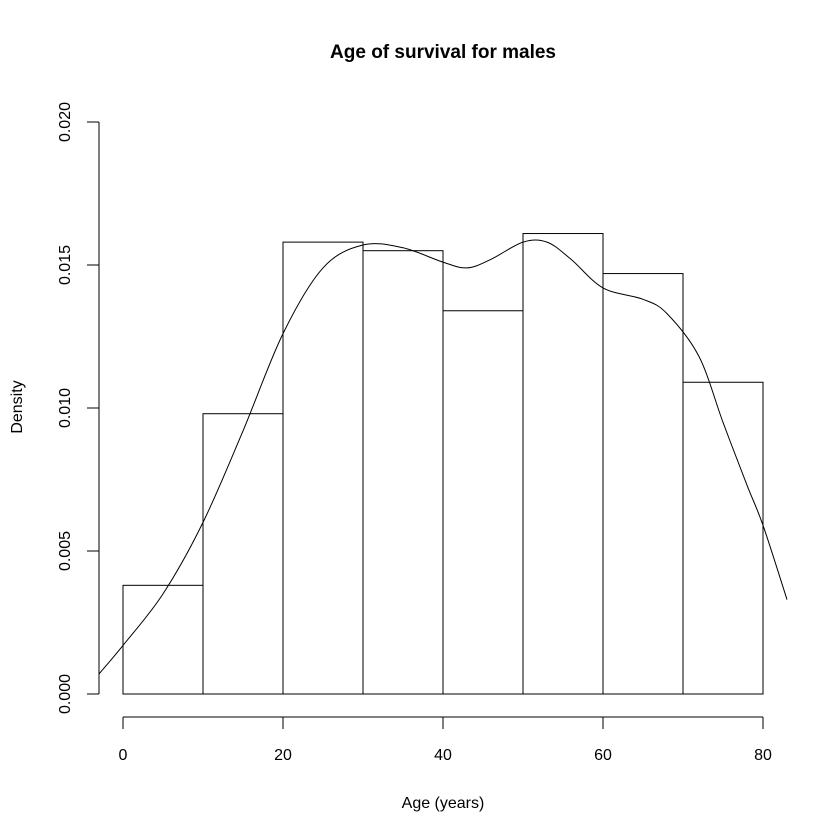 This screenshot has width=840, height=840. Describe the element at coordinates (65, 694) in the screenshot. I see `y-tick-label-0: 0.000` at that location.